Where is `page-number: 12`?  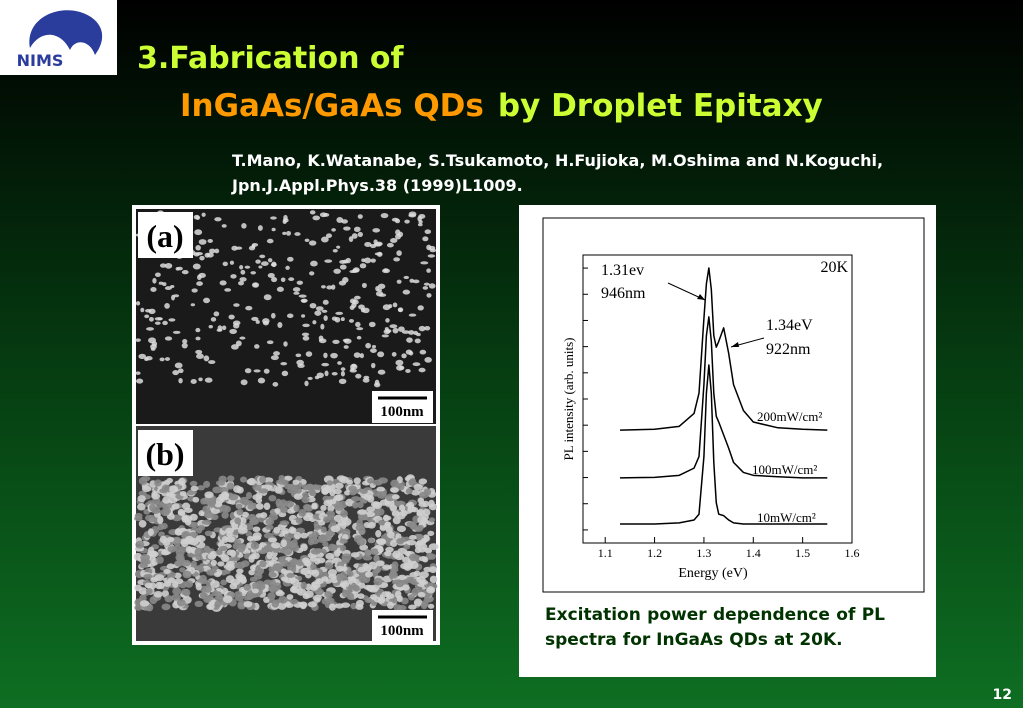
page-number: 12 is located at coordinates (1002, 695).